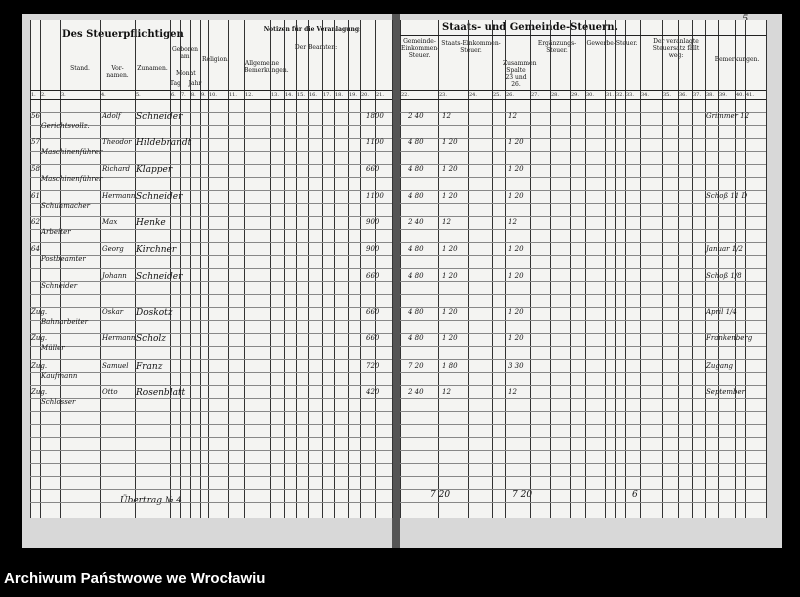  I want to click on left-title: Des Steuerpflichtigen, so click(123, 34).